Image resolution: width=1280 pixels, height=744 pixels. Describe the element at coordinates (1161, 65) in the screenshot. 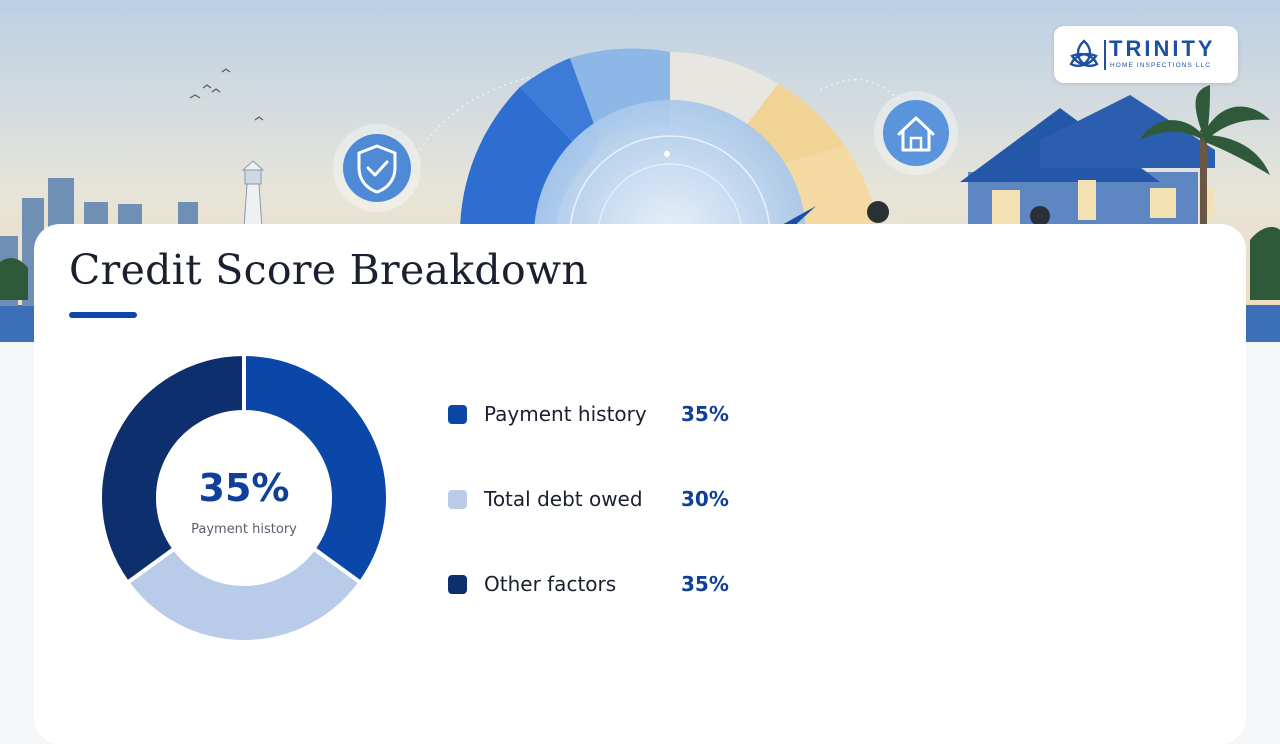

I see `brand-tagline: HOME INSPECTIONS LLC` at that location.